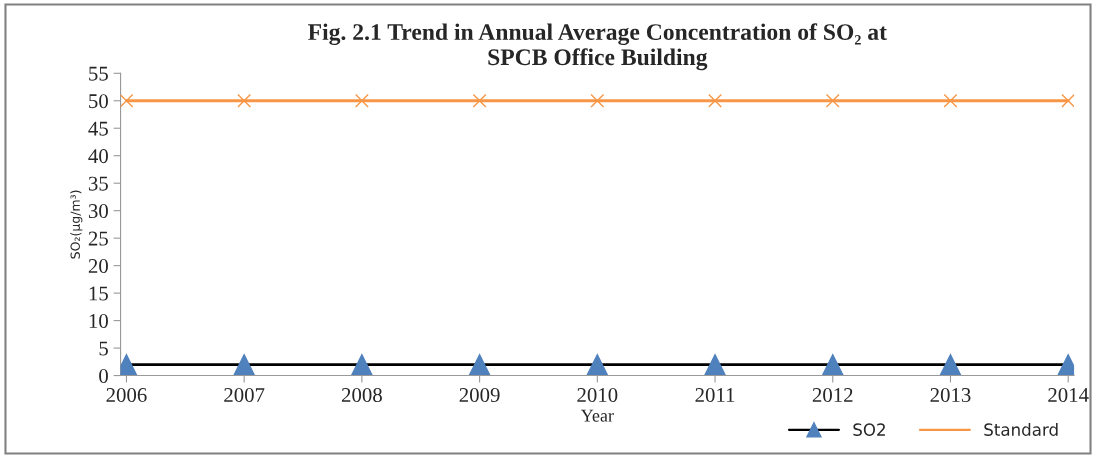 The height and width of the screenshot is (458, 1096). What do you see at coordinates (98, 128) in the screenshot?
I see `y-tick-label: 45` at bounding box center [98, 128].